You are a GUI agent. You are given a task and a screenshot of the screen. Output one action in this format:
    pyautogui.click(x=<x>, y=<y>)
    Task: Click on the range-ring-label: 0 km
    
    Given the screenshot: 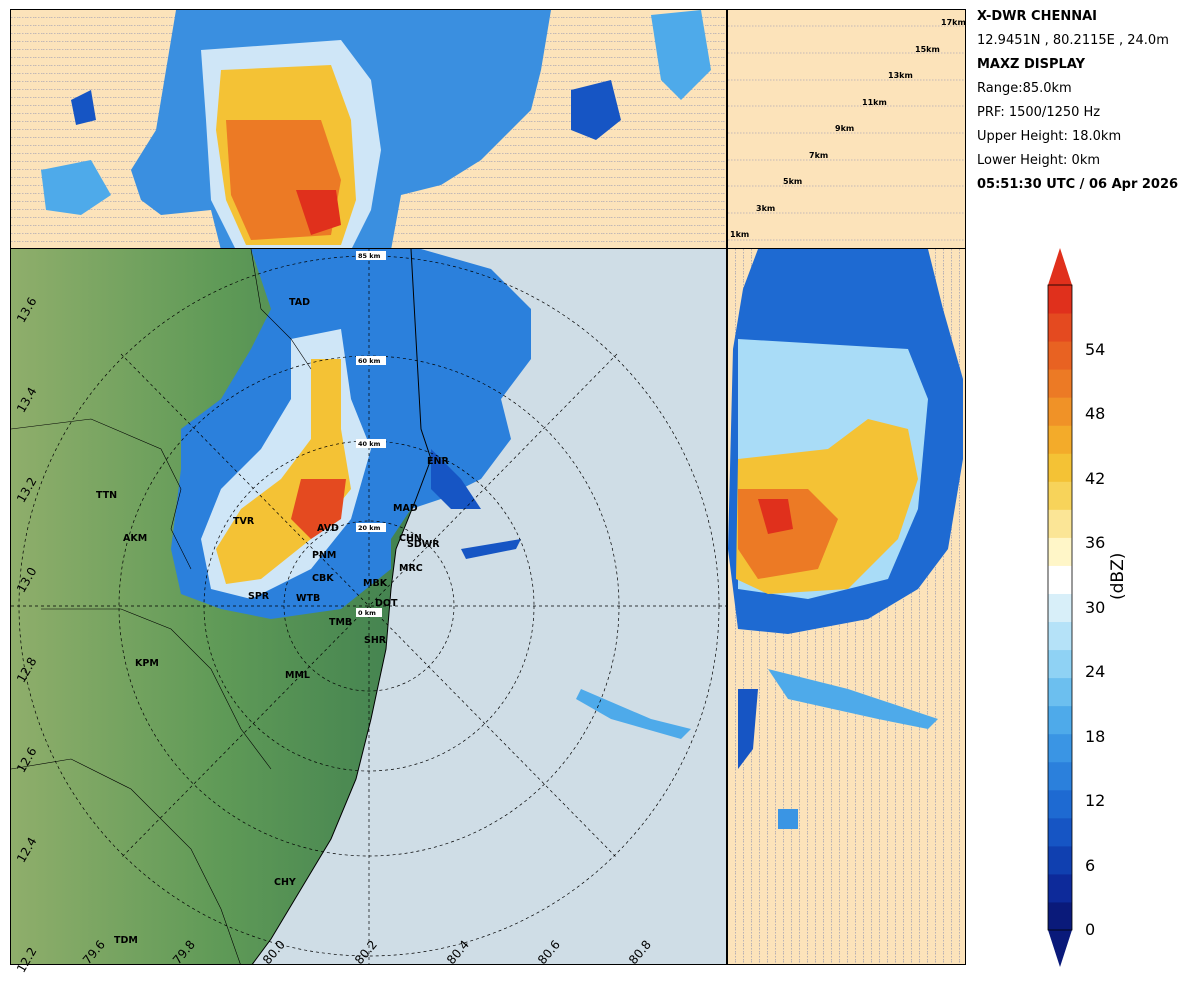 What is the action you would take?
    pyautogui.click(x=367, y=613)
    